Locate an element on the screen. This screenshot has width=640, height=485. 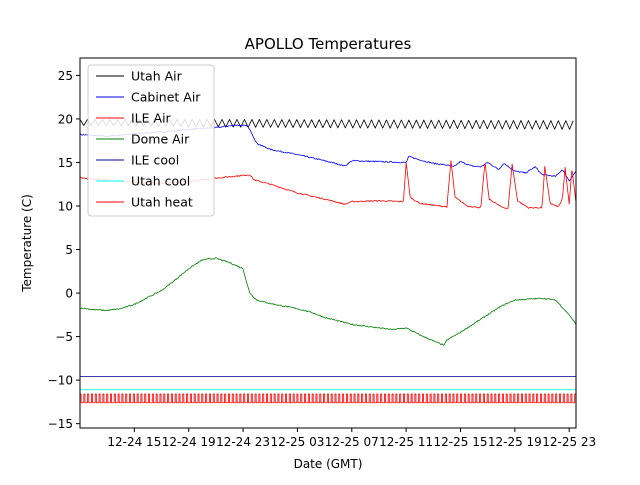
x-axis-label: Date (GMT) is located at coordinates (328, 464).